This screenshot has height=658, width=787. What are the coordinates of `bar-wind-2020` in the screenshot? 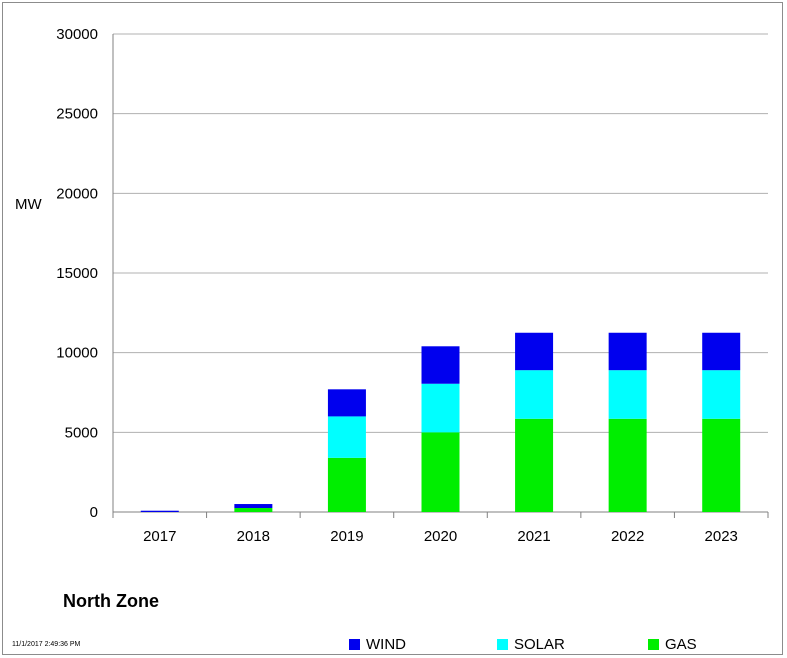 It's located at (440, 365).